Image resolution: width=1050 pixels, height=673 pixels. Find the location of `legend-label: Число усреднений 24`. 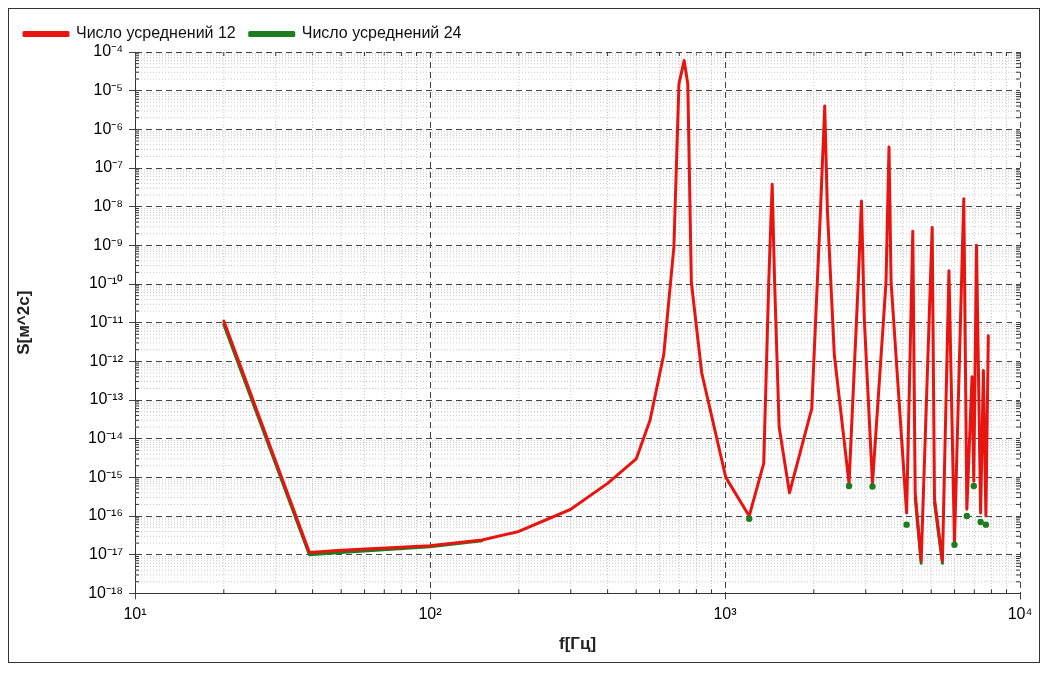

legend-label: Число усреднений 24 is located at coordinates (381, 33).